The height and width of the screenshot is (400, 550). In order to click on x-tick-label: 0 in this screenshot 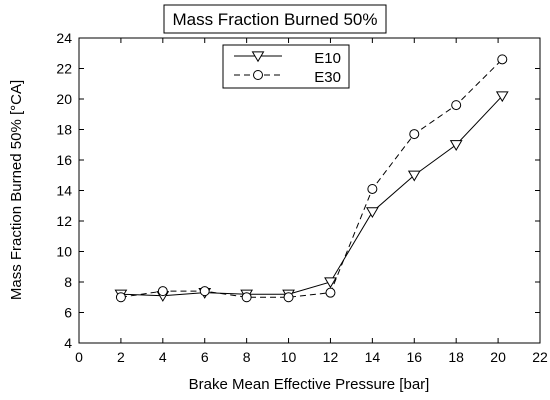, I will do `click(79, 357)`.